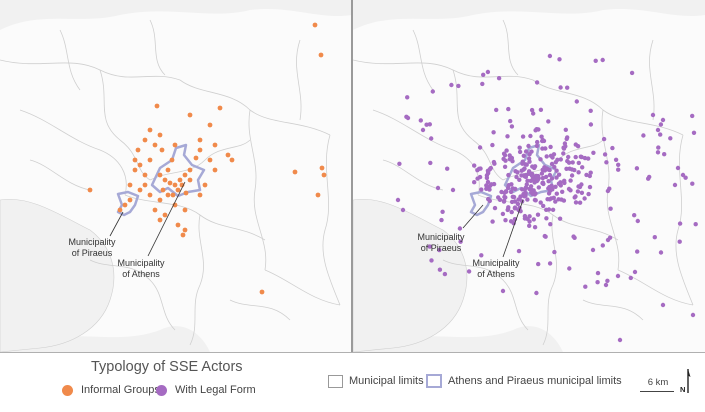 The image size is (705, 412). What do you see at coordinates (496, 274) in the screenshot?
I see `athens-label: of Athens` at bounding box center [496, 274].